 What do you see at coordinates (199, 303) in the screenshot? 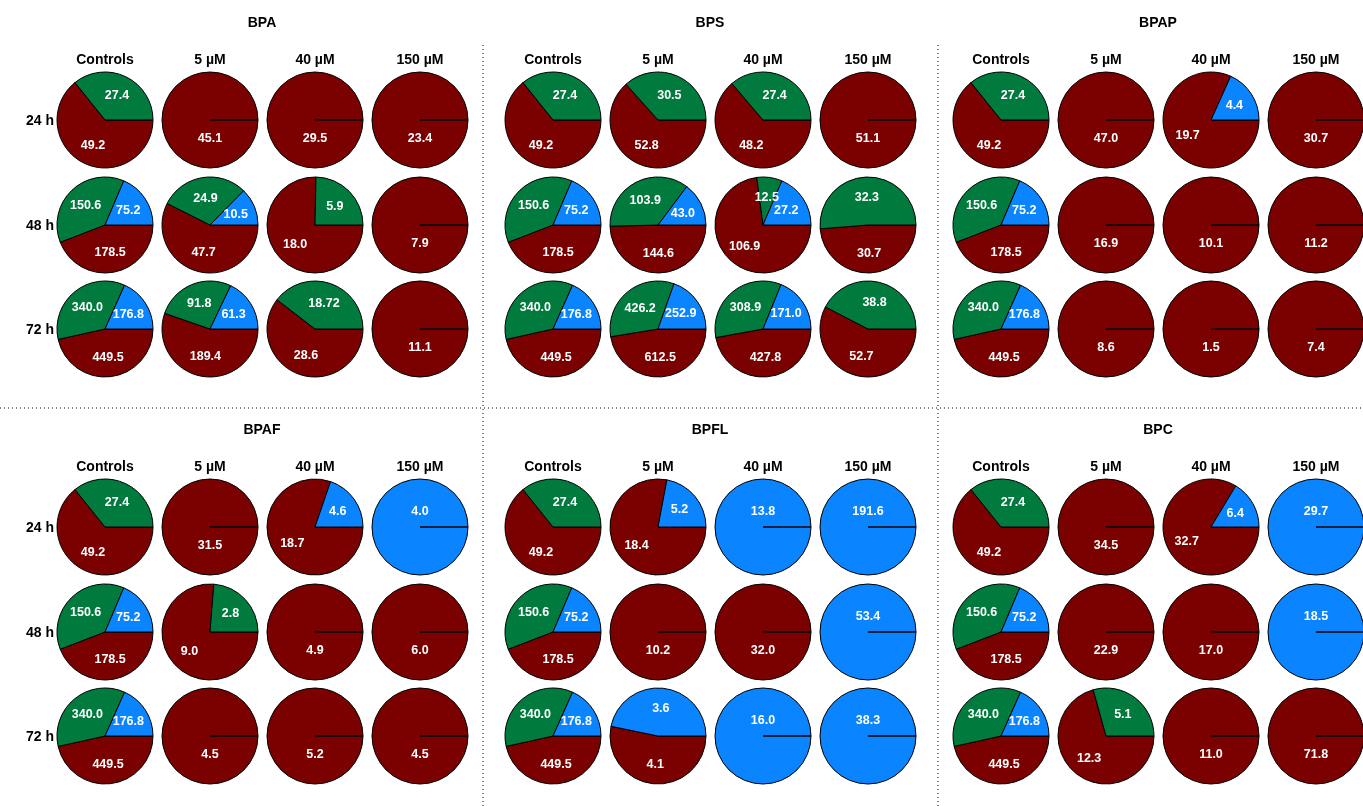
I see `data-label: 91.8` at bounding box center [199, 303].